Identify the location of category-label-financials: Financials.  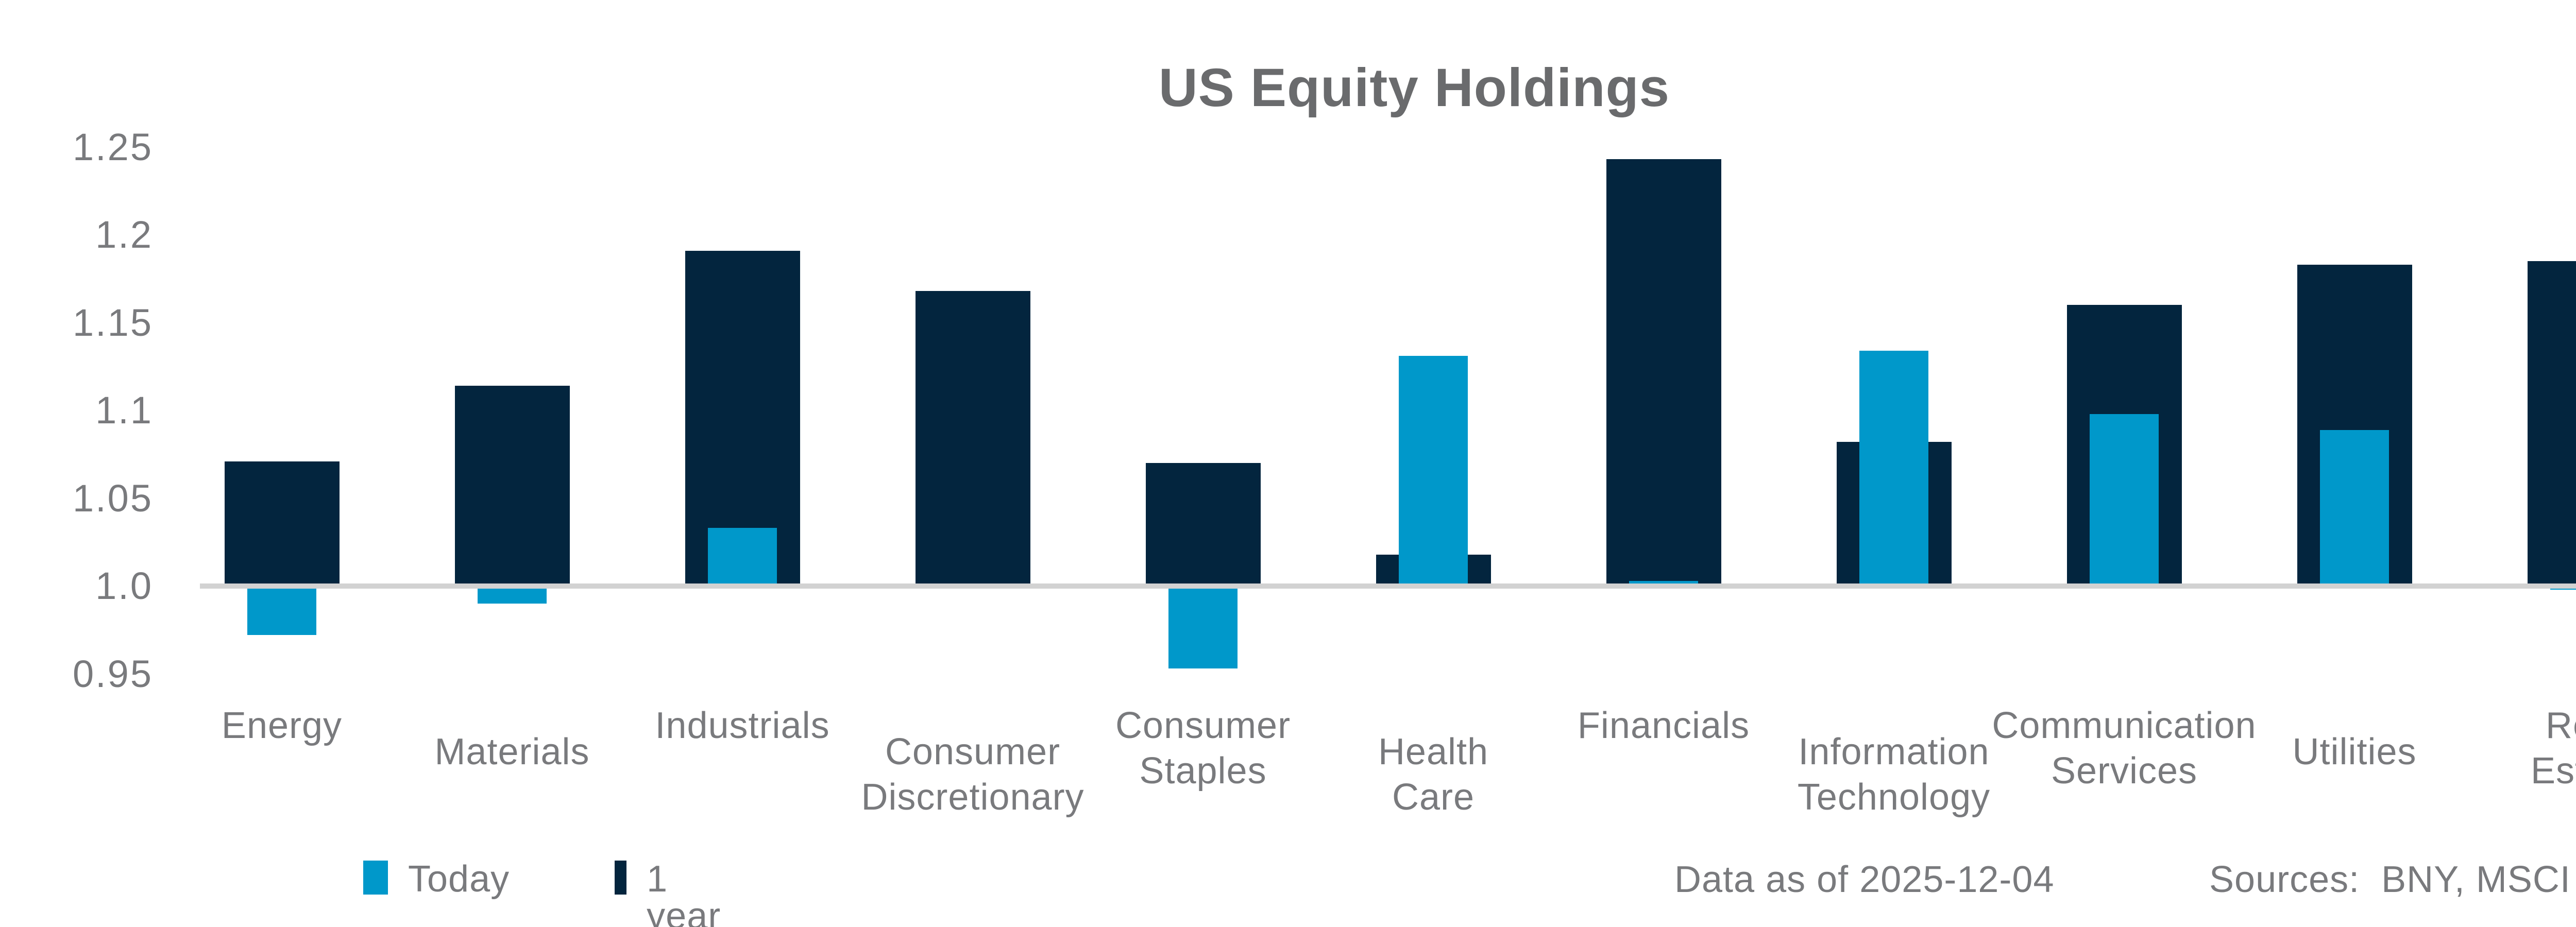
(1663, 725).